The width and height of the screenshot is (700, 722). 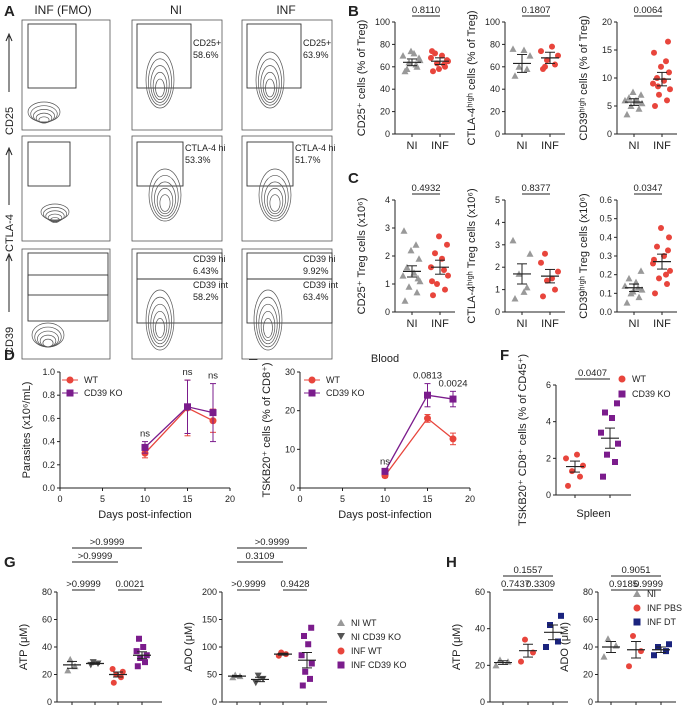 I want to click on y-axis-label: TSKB20⁺ cells (% of CD8⁺), so click(x=267, y=429).